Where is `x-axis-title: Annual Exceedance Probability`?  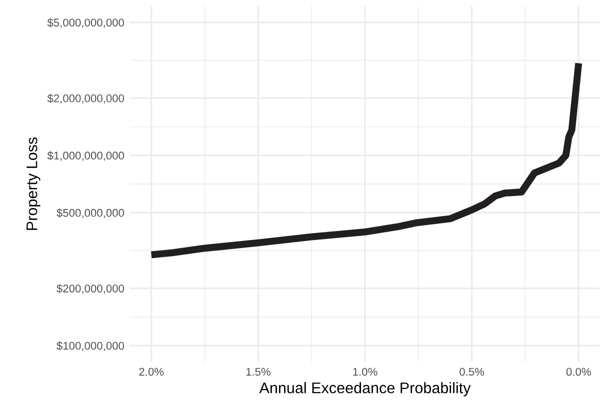
x-axis-title: Annual Exceedance Probability is located at coordinates (365, 389).